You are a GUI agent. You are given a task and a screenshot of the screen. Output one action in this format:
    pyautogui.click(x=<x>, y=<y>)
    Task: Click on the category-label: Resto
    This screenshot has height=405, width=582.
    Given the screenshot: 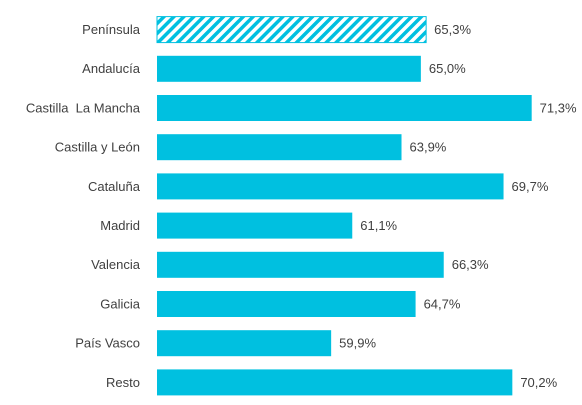 What is the action you would take?
    pyautogui.click(x=123, y=382)
    